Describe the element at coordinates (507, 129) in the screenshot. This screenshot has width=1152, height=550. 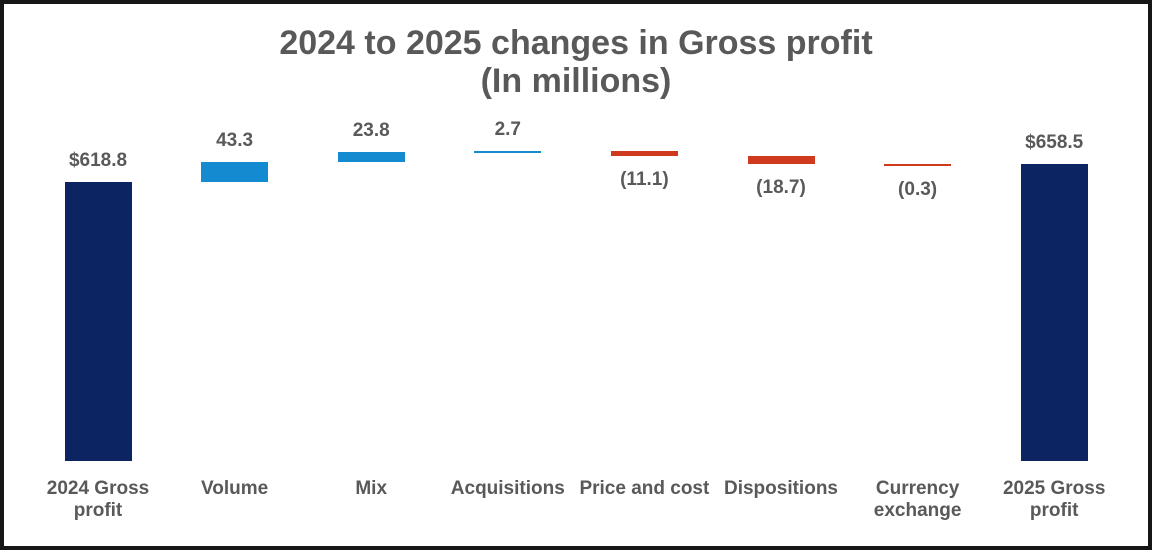
I see `value-label-acquisitions: 2.7` at that location.